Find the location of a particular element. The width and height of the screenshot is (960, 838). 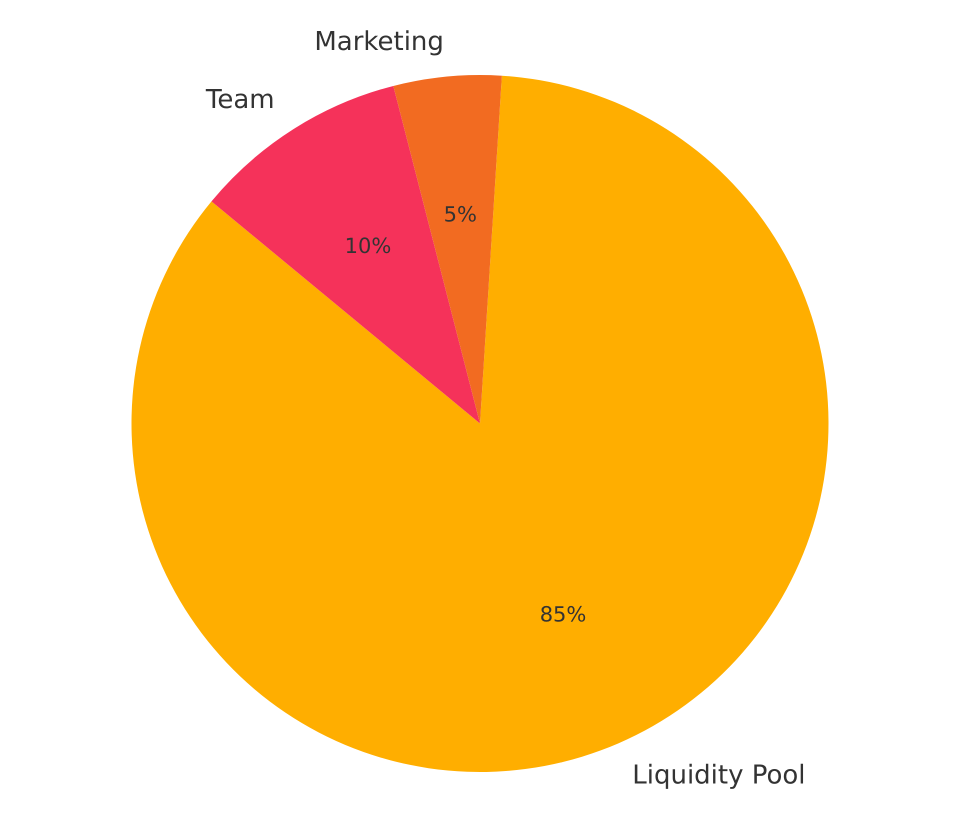

data-label: 5% is located at coordinates (460, 214).